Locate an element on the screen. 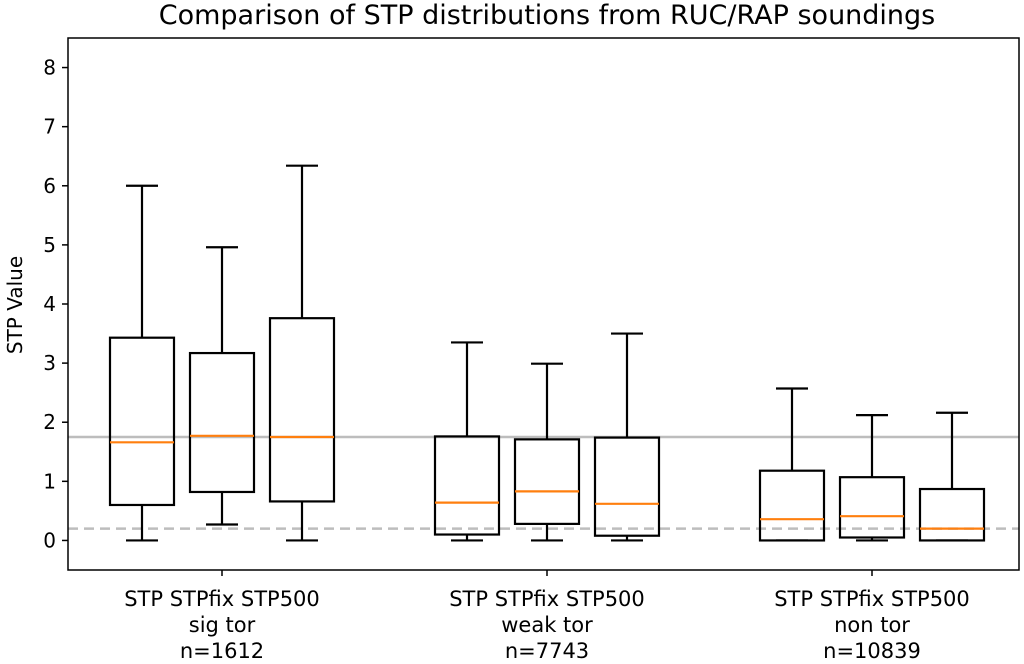 The image size is (1024, 664). y-tick-label: 8 is located at coordinates (49, 68).